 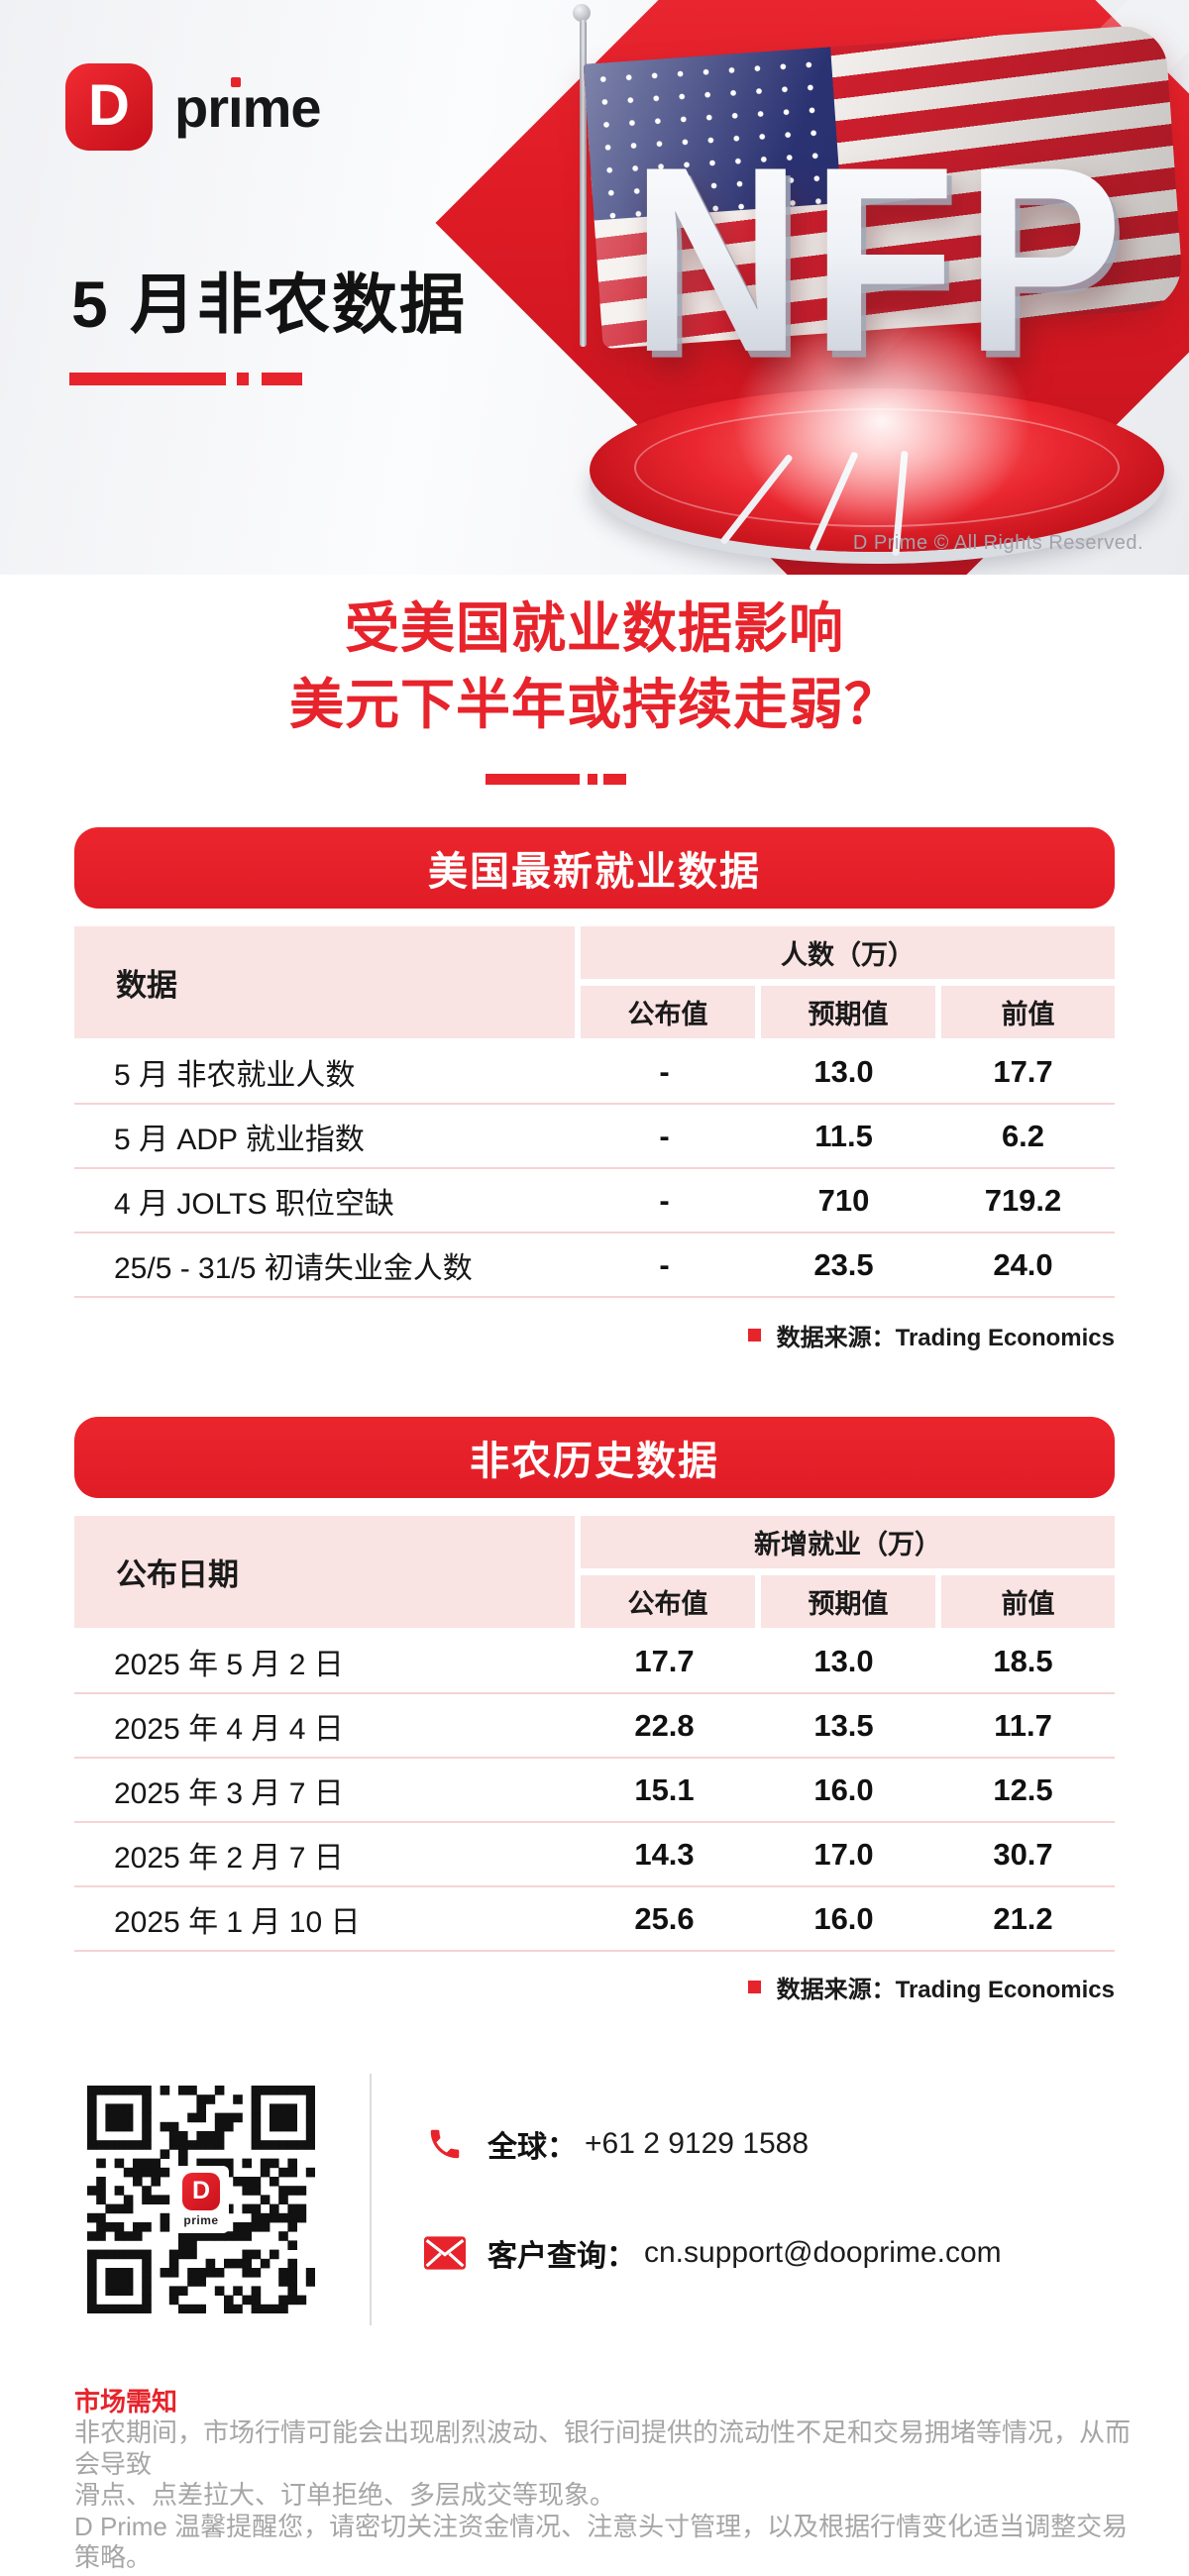 I want to click on table-row: 2025 年 3 月 7 日 15.1 16.0 12.5, so click(x=594, y=1791).